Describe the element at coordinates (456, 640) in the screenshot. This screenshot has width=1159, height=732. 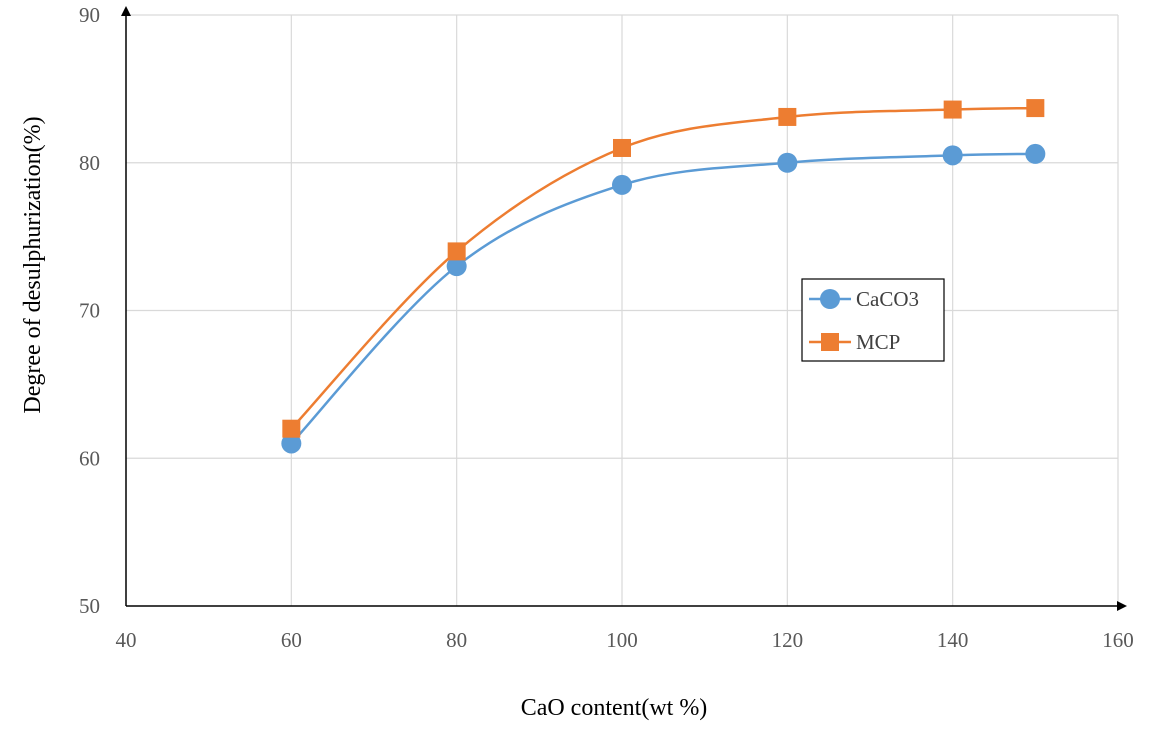
I see `x-tick-label: 80` at that location.